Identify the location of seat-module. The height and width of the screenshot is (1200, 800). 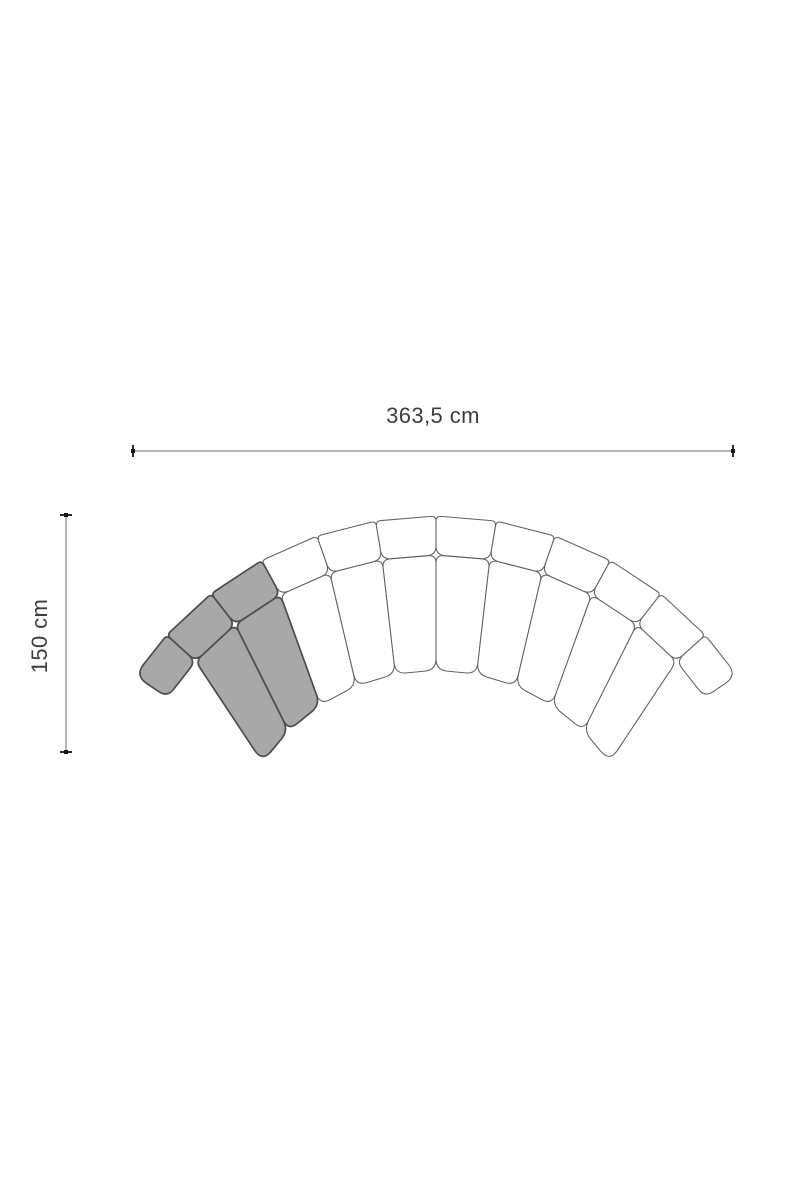
(630, 692).